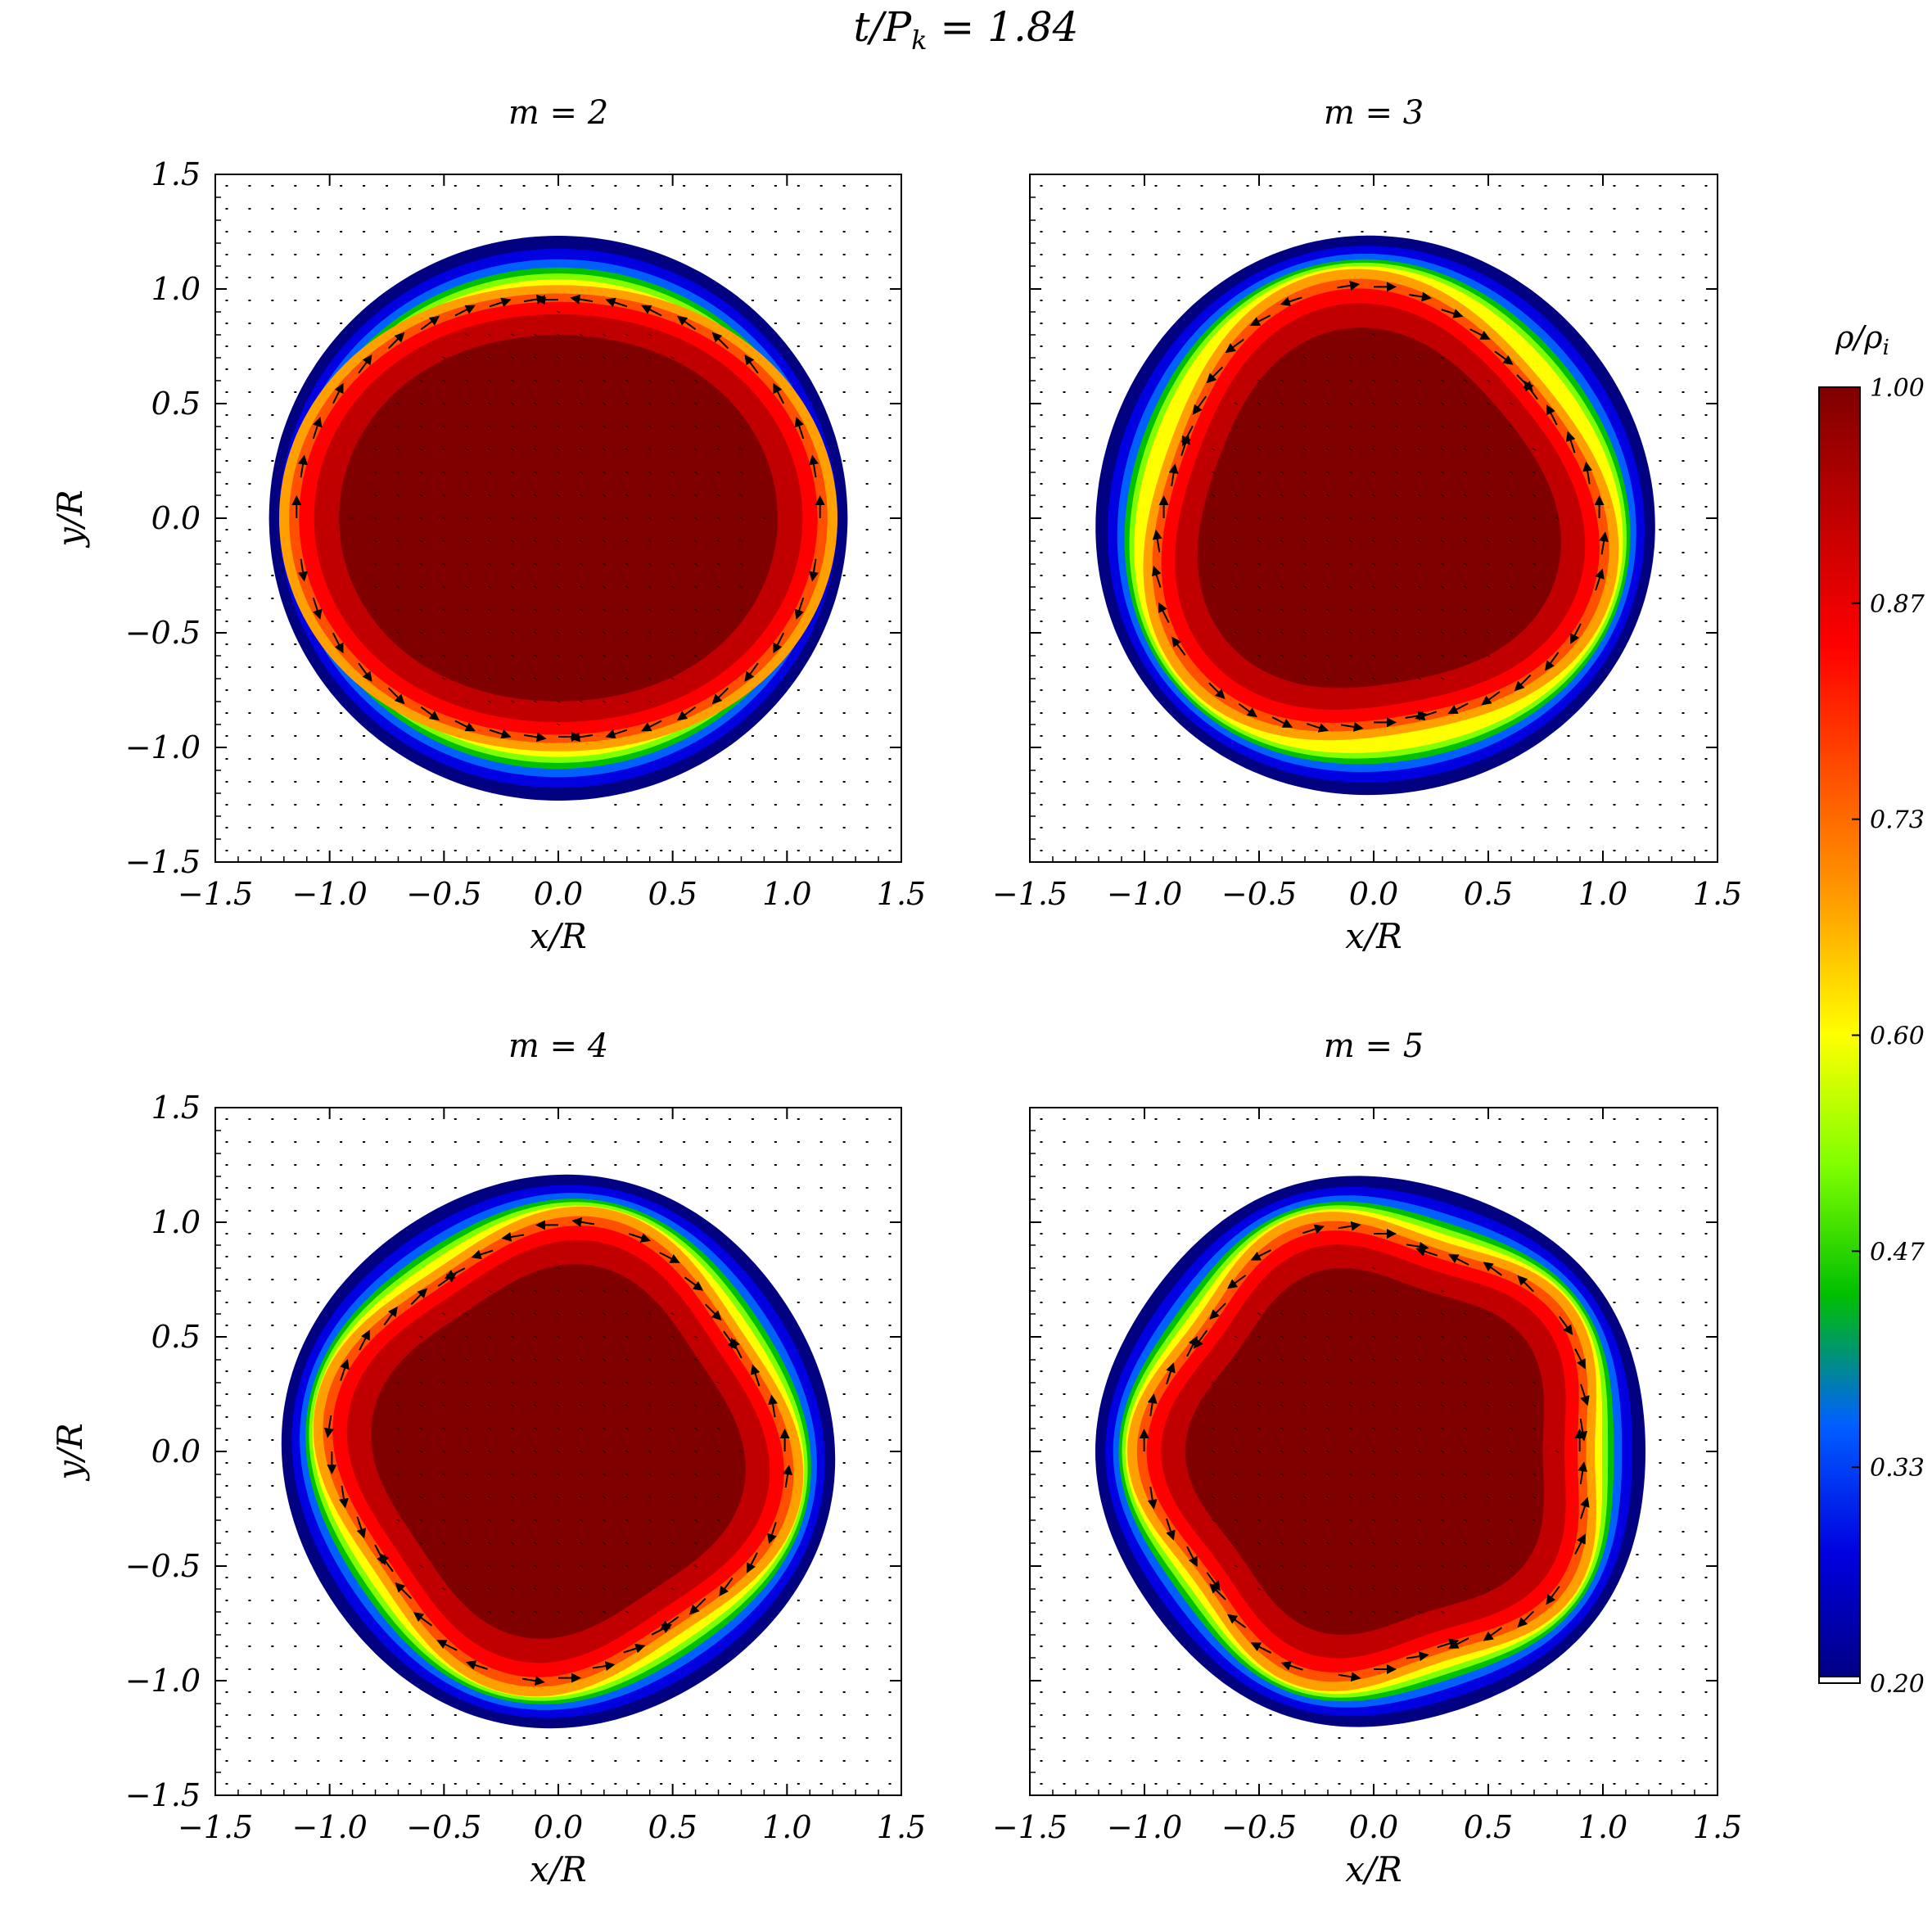 The image size is (1932, 1932). Describe the element at coordinates (966, 29) in the screenshot. I see `figure-title: t/Pk = 1.84` at that location.